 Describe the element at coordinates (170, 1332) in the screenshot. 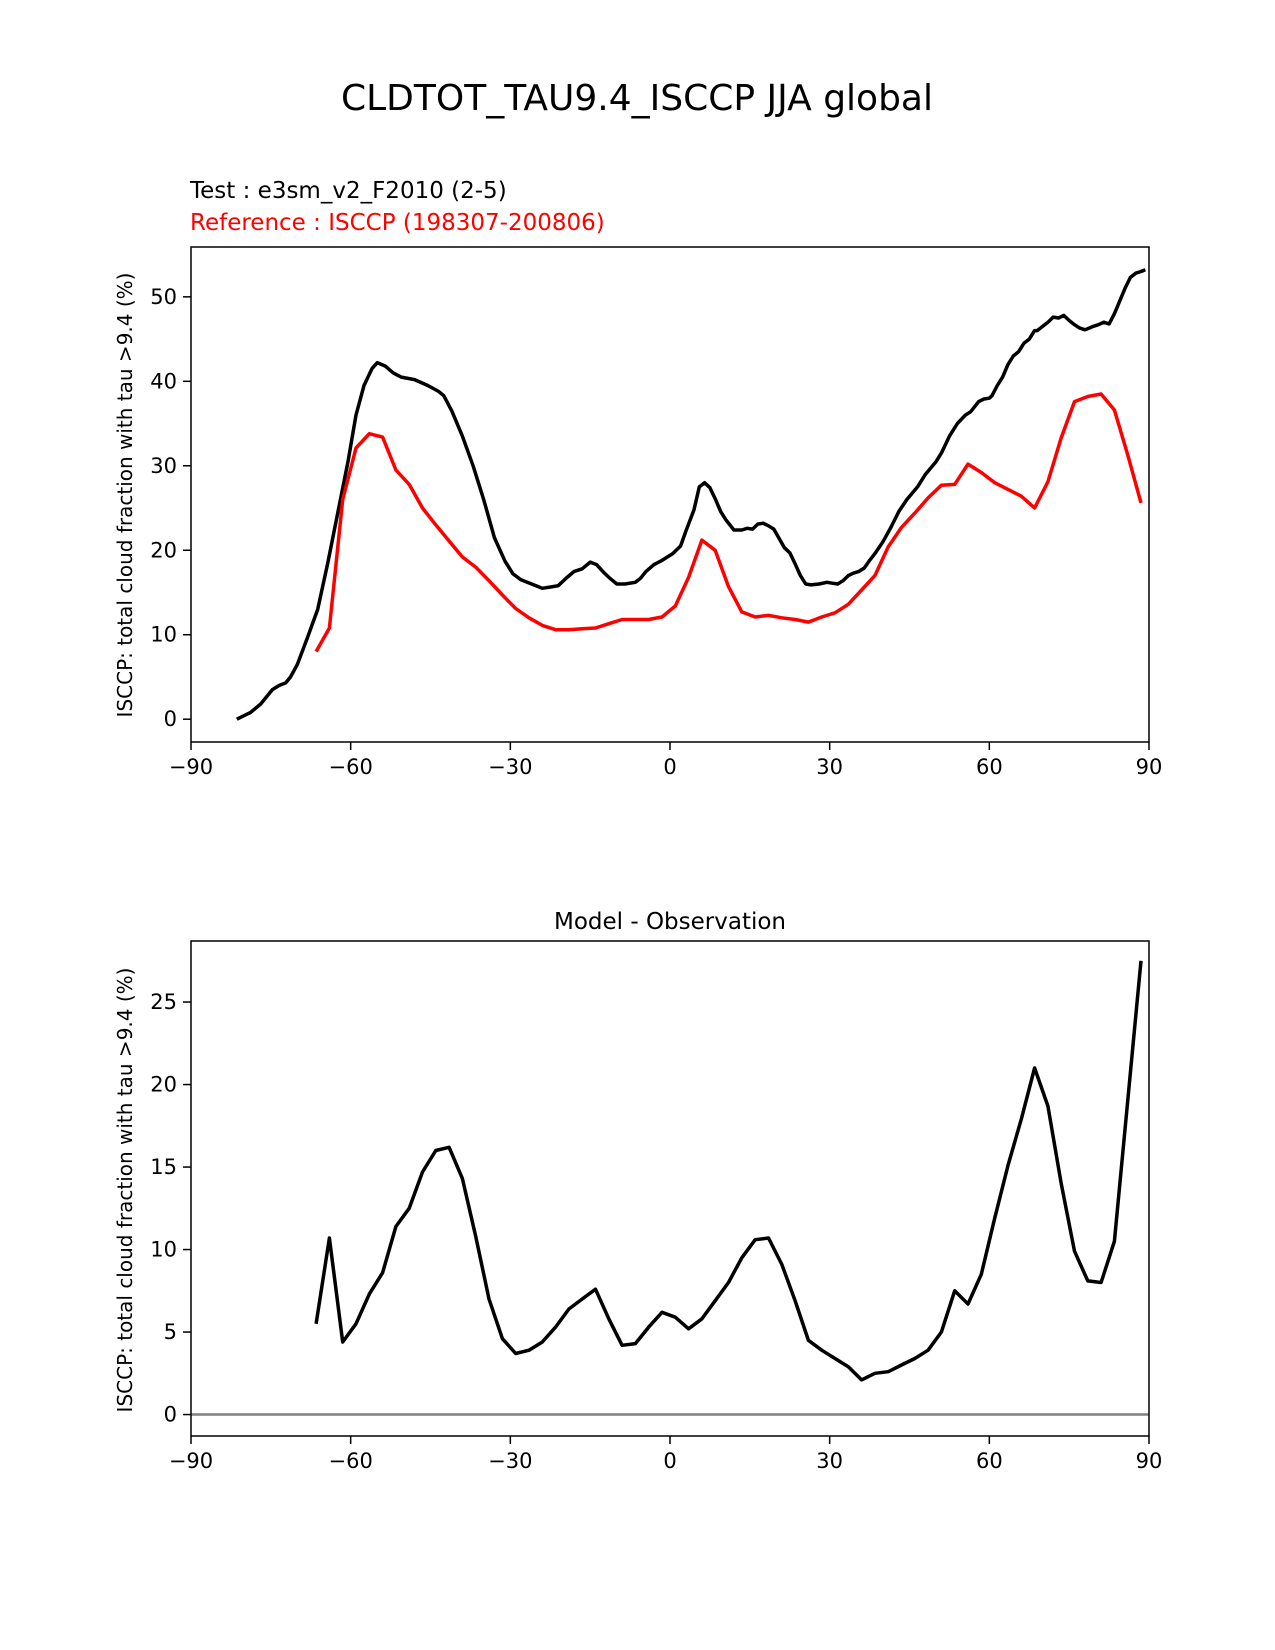

I see `y-tick-label: 5` at that location.